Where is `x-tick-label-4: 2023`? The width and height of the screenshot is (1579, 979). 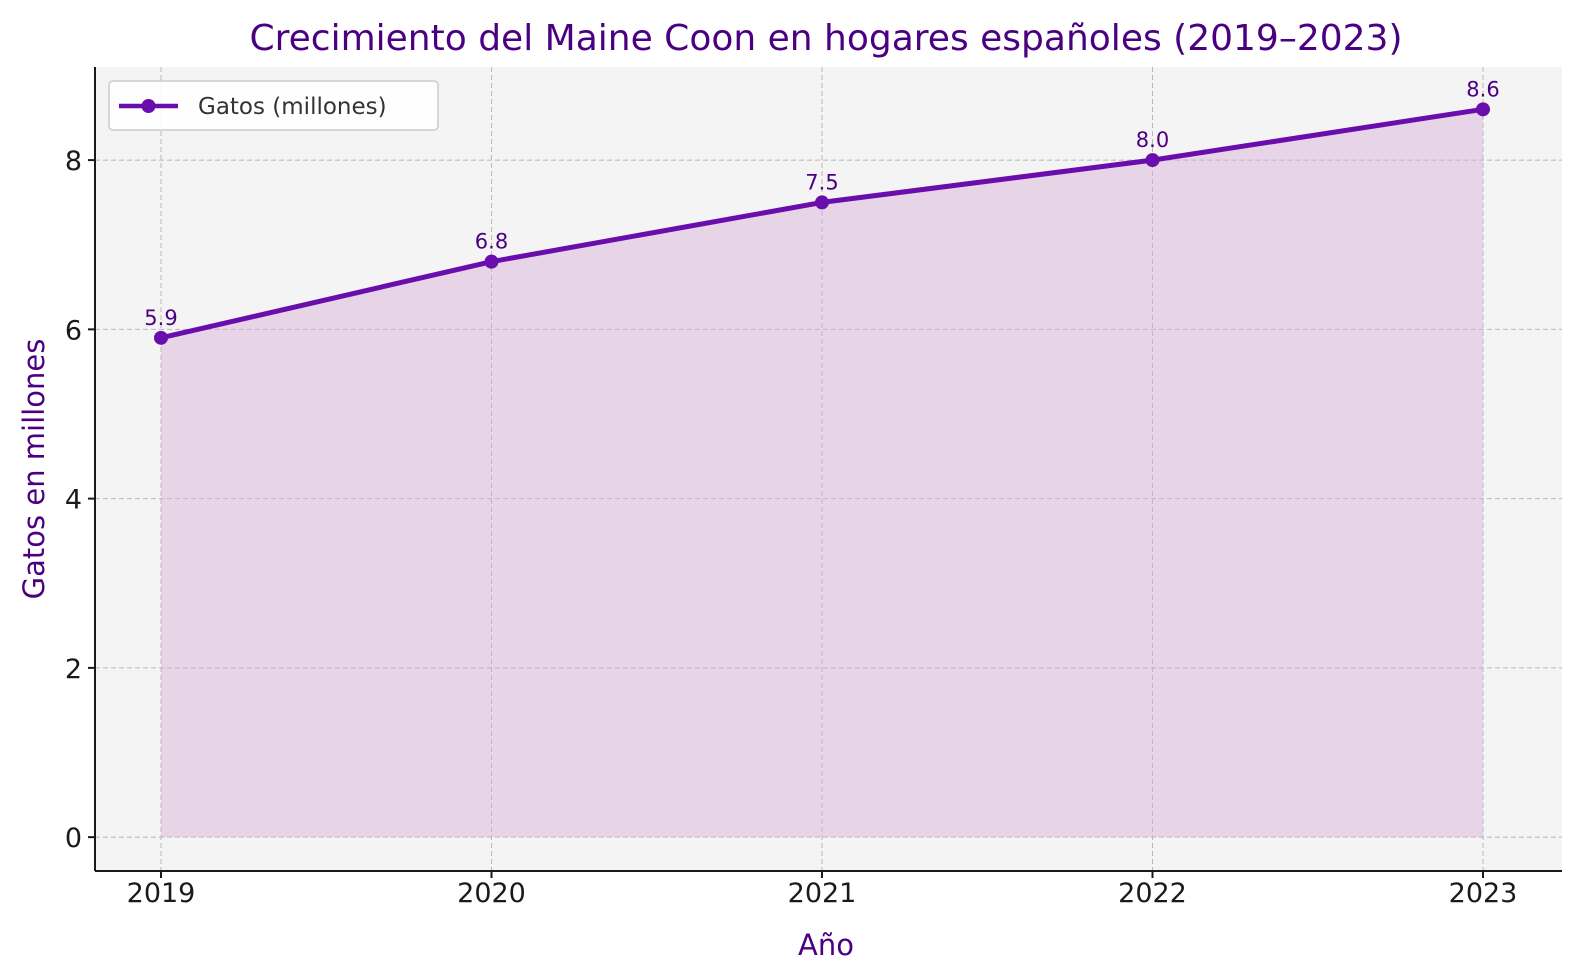
x-tick-label-4: 2023 is located at coordinates (1483, 893).